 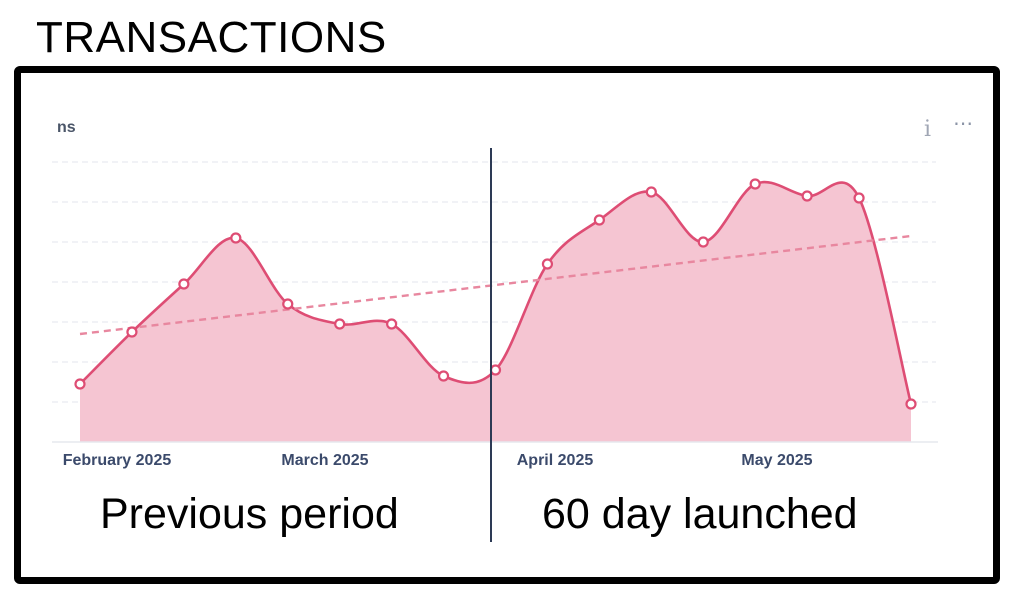 I want to click on x-tick-label: May 2025, so click(x=776, y=460).